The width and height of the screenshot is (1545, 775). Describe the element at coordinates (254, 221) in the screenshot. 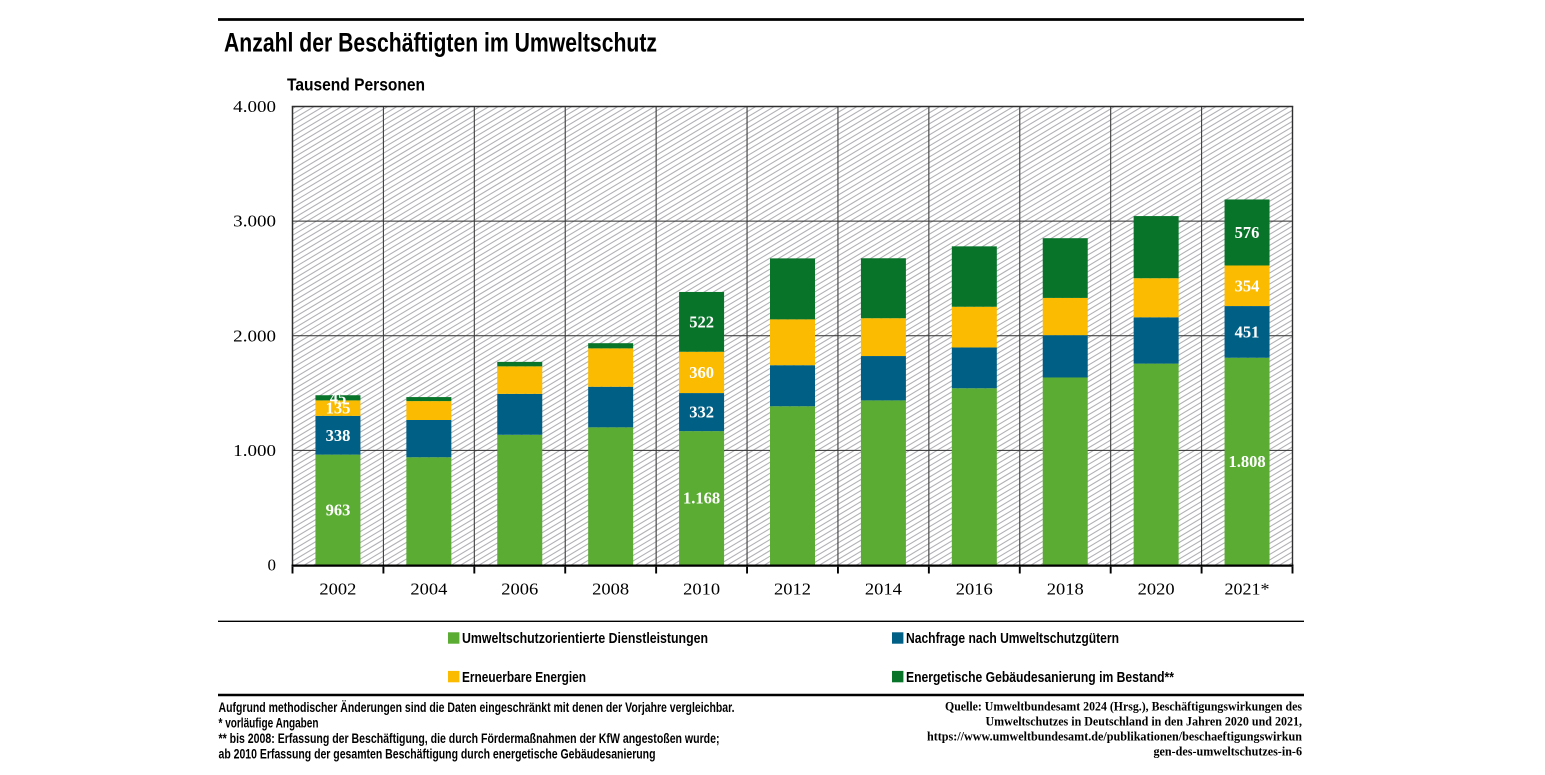

I see `svg-text: 3.000` at that location.